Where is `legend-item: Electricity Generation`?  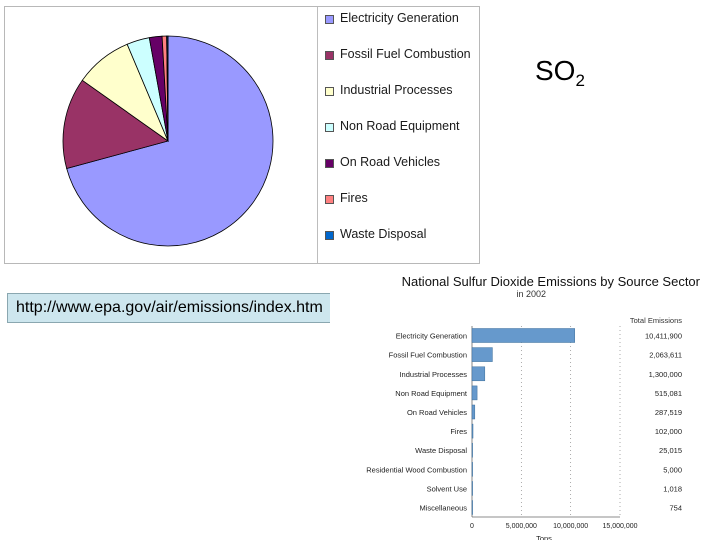
legend-item: Electricity Generation is located at coordinates (402, 29).